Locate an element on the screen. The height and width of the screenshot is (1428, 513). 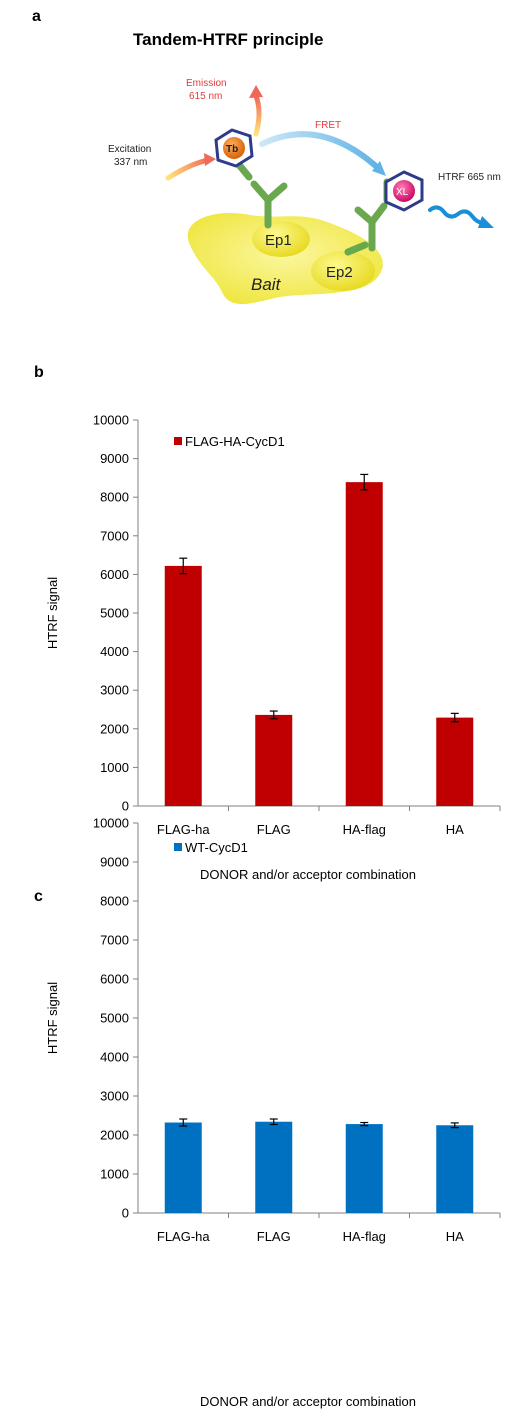
ep1-shape is located at coordinates (281, 239).